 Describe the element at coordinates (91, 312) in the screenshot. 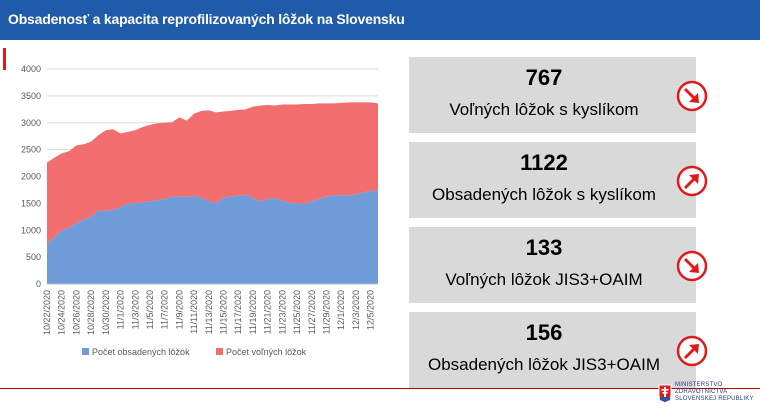

I see `x-tick-label: 10/28/2020` at that location.